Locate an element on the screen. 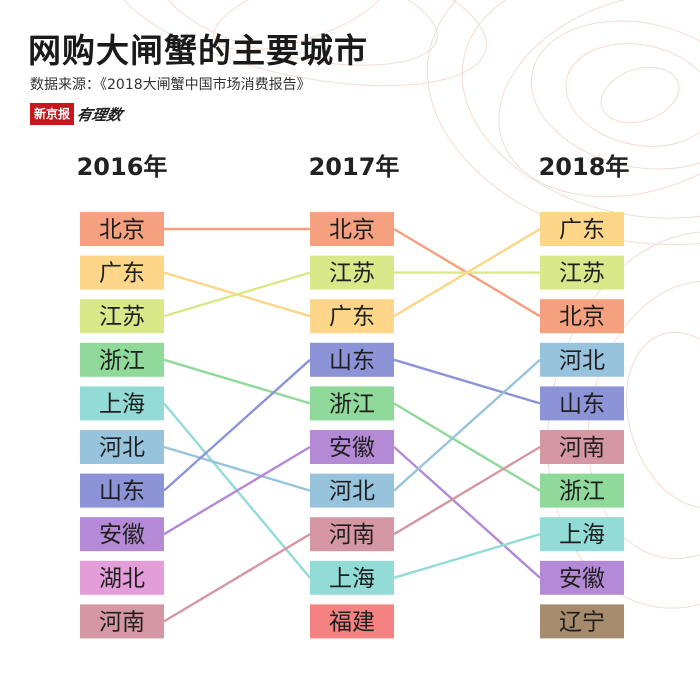  brand-logo: 新京报 有理数 is located at coordinates (77, 114).